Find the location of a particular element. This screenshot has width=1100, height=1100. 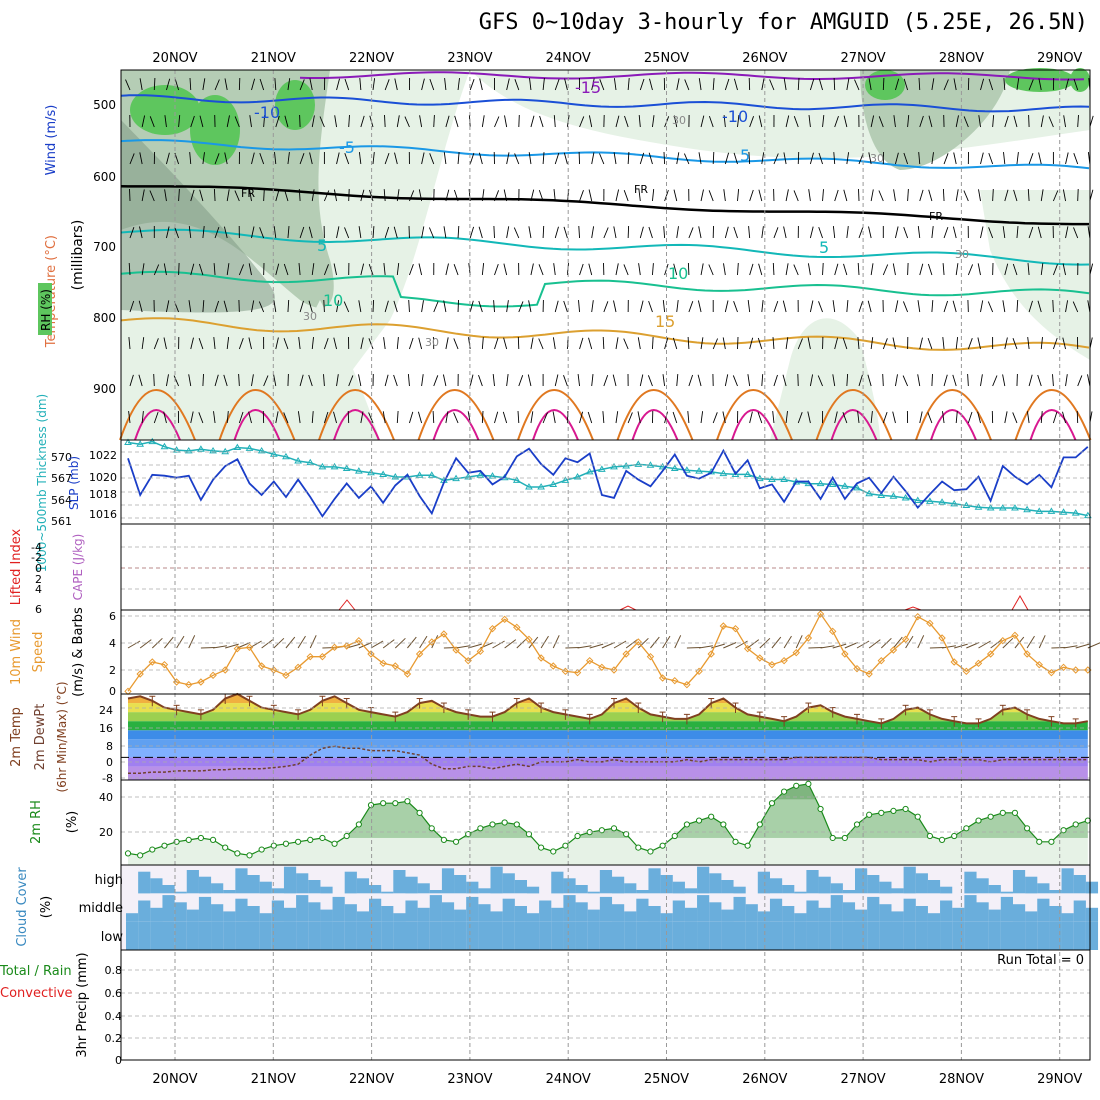

precip-axis-label: 3hr Precip (mm) is located at coordinates (82, 1004).